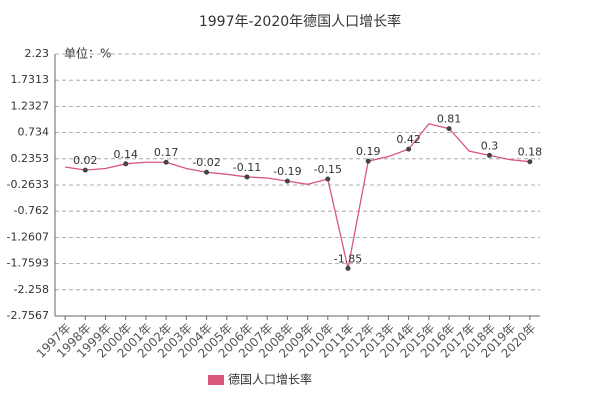  I want to click on y-tick-label: -2.7567, so click(28, 315).